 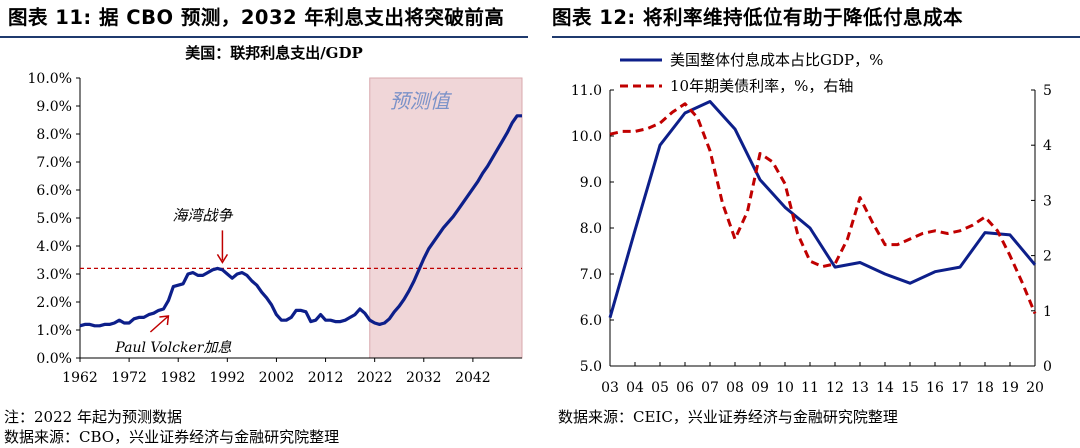 What do you see at coordinates (1047, 201) in the screenshot?
I see `right-tick-label: 3` at bounding box center [1047, 201].